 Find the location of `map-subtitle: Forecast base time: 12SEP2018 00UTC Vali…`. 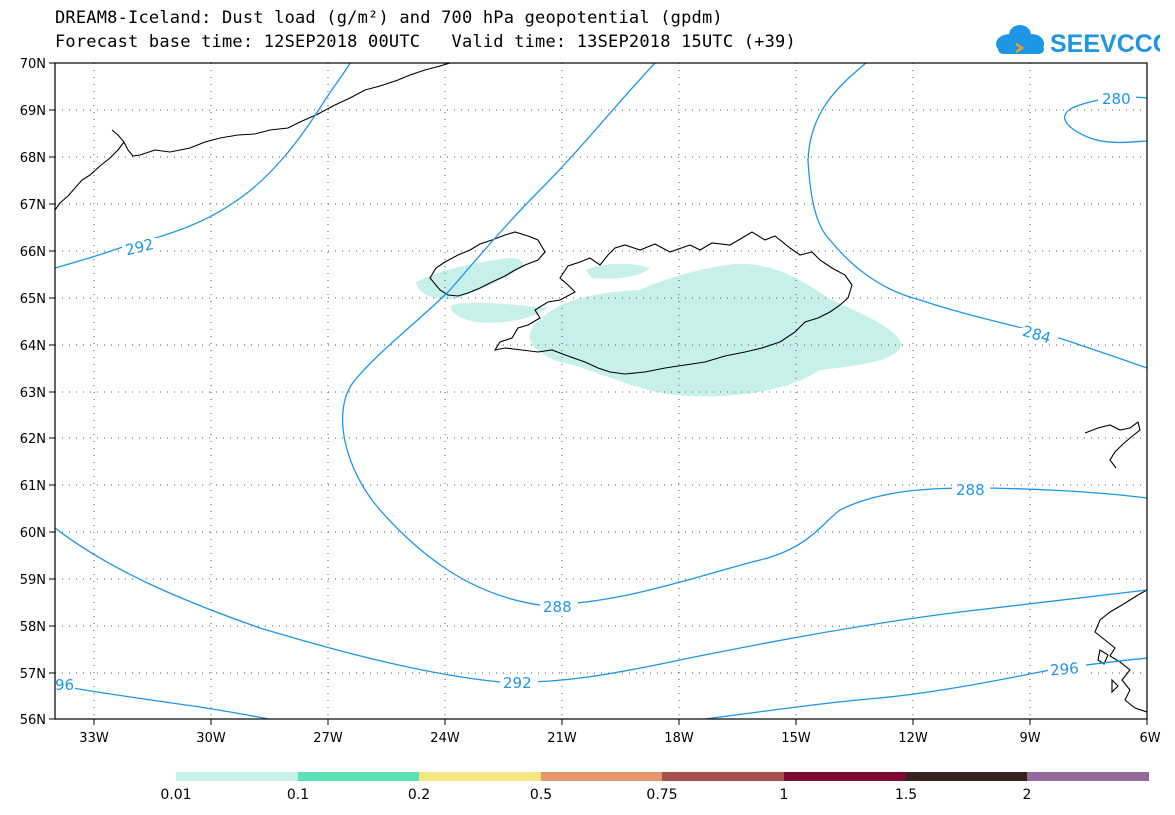

map-subtitle: Forecast base time: 12SEP2018 00UTC Vali… is located at coordinates (425, 42).